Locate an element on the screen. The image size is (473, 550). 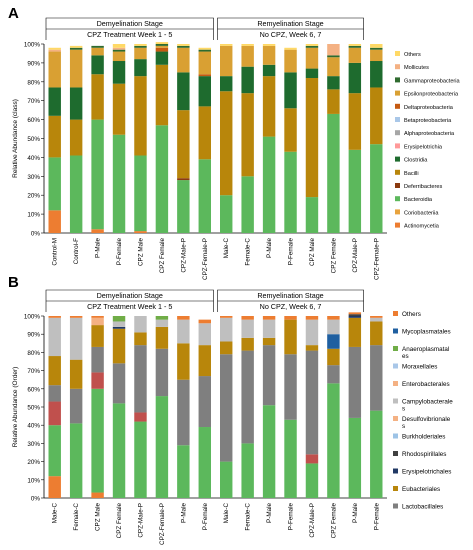
legend-label: Rhodospirillales is located at coordinates (424, 454).